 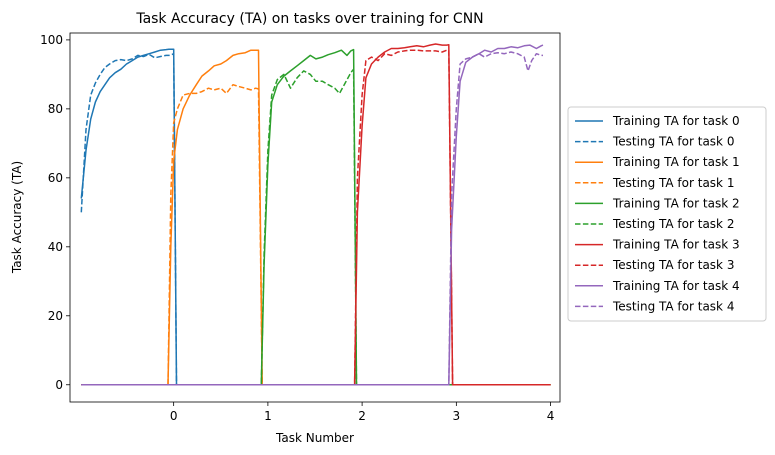 I want to click on legend-label: Testing TA for task 0, so click(x=673, y=142).